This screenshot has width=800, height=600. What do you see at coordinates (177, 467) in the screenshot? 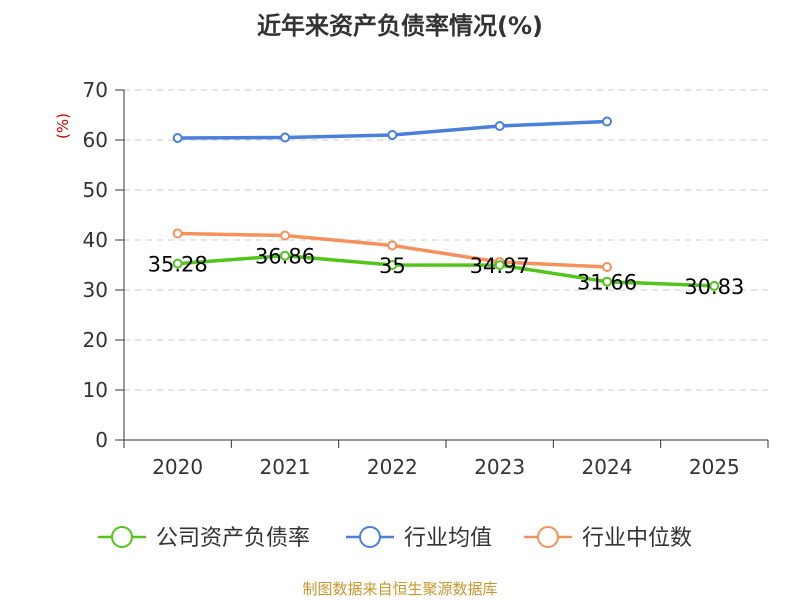
I see `x-tick-label: 2020` at bounding box center [177, 467].